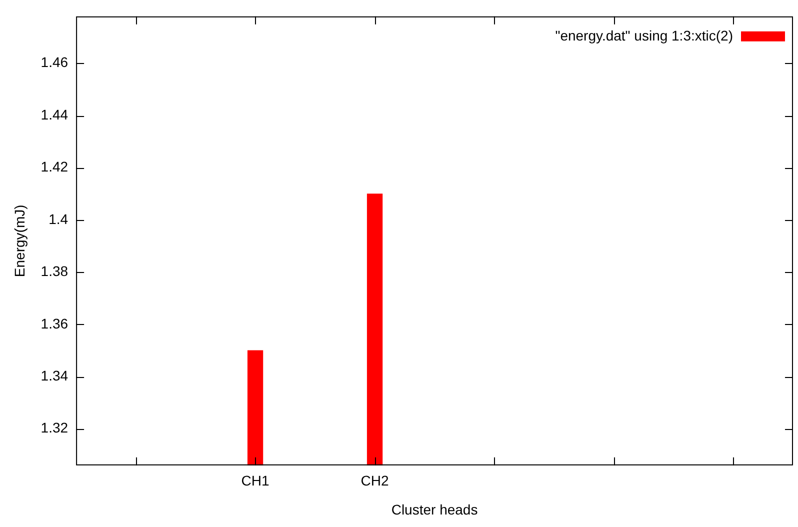  Describe the element at coordinates (644, 35) in the screenshot. I see `legend-label: "energy.dat" using 1:3:xtic(2)` at that location.